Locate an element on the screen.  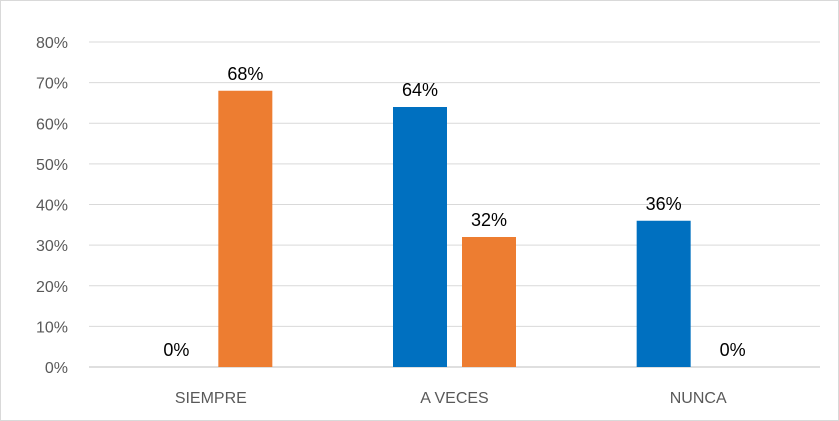
y-tick-label: 30% is located at coordinates (52, 246).